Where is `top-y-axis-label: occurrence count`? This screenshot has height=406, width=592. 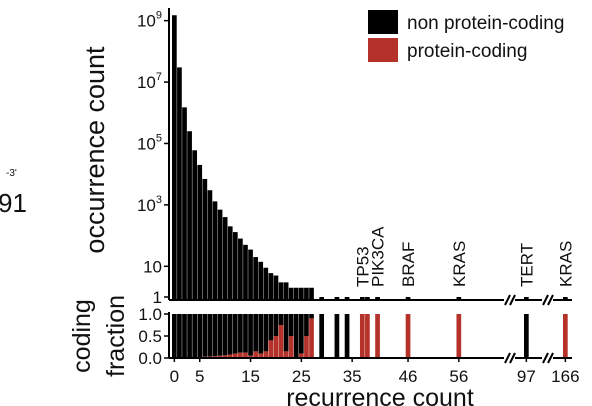
top-y-axis-label: occurrence count is located at coordinates (95, 150).